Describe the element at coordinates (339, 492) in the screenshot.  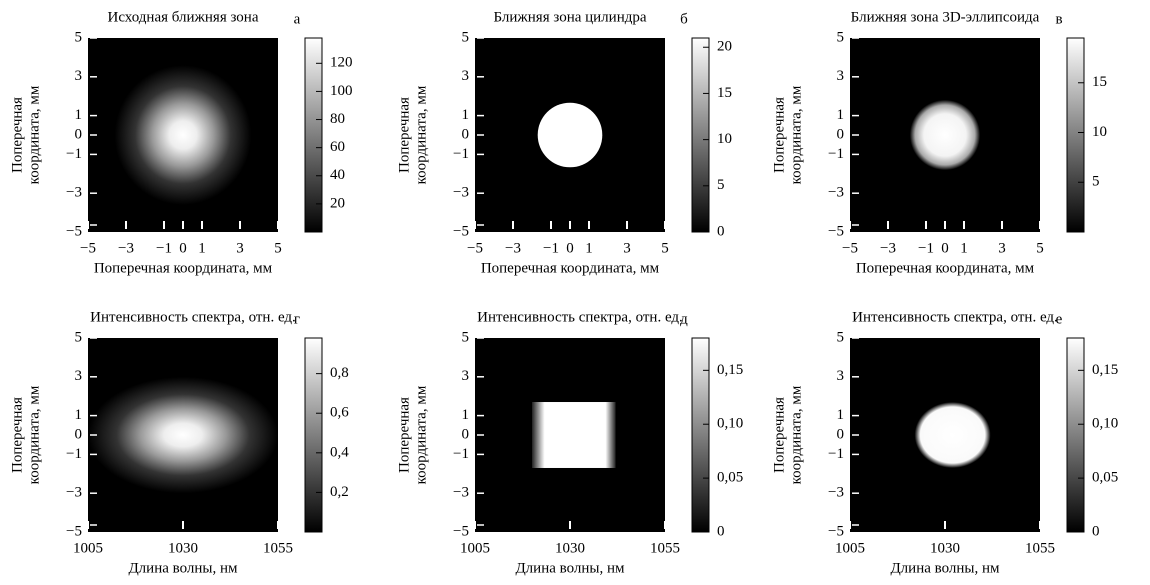
I see `colorbar-tick-label: 0,2` at that location.